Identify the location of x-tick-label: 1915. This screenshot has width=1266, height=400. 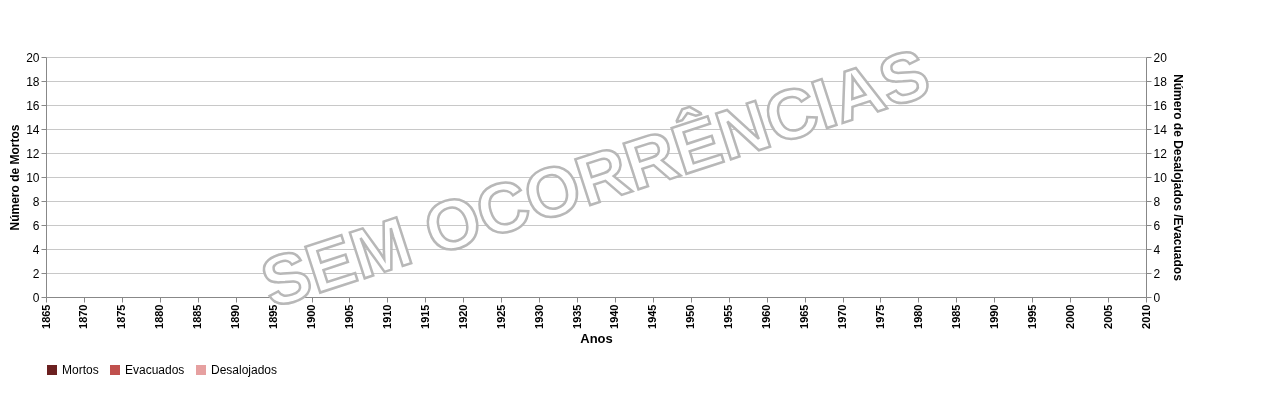
(424, 316).